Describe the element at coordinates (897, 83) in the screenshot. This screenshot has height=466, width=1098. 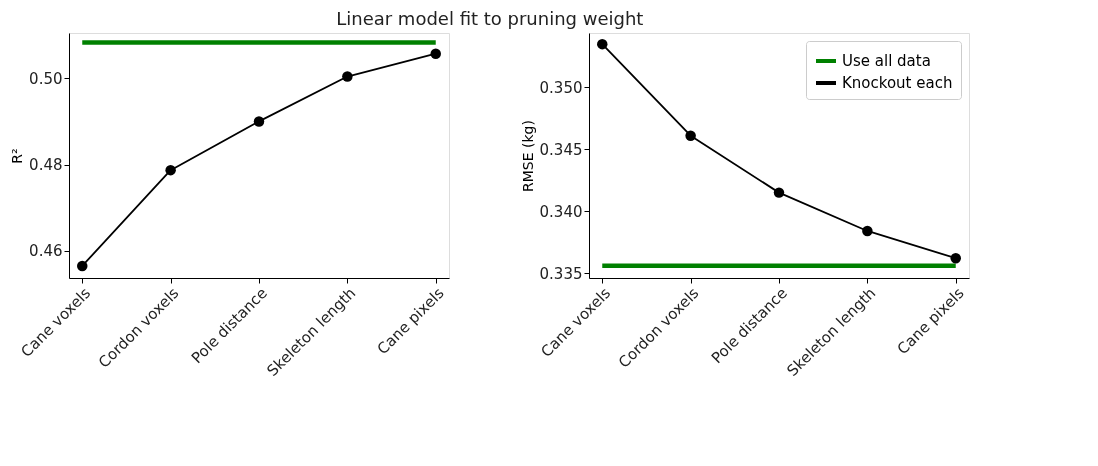
I see `legend-label: Knockout each` at that location.